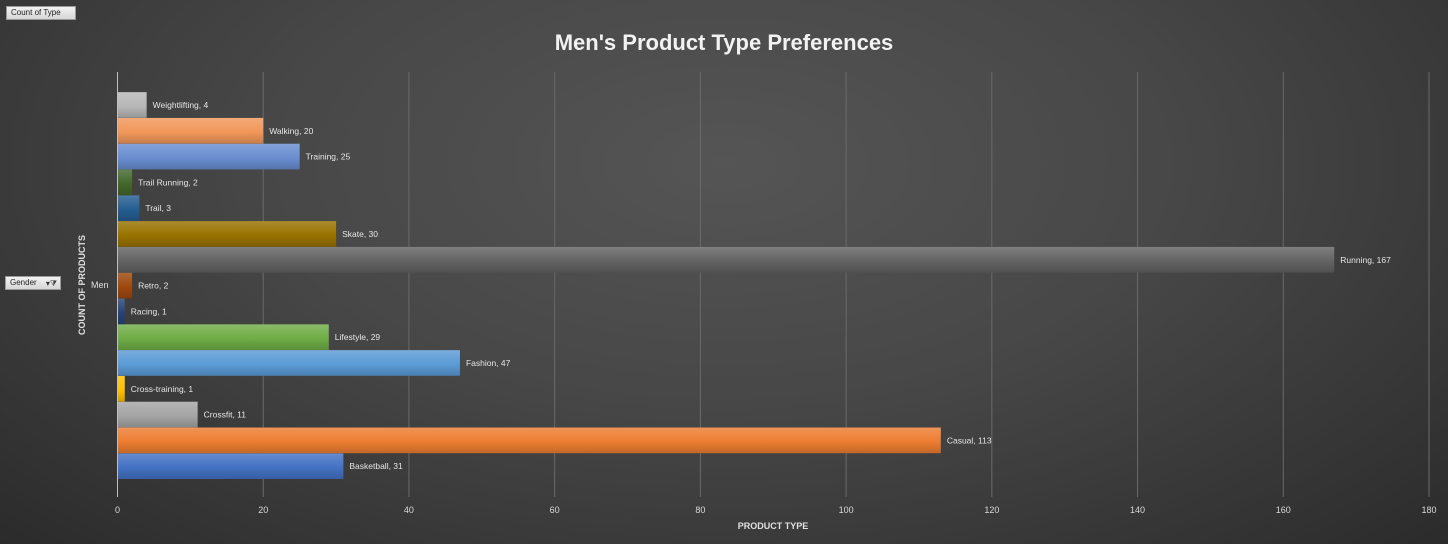 Image resolution: width=1448 pixels, height=544 pixels. What do you see at coordinates (969, 440) in the screenshot?
I see `data-label-casual: Casual, 113` at bounding box center [969, 440].